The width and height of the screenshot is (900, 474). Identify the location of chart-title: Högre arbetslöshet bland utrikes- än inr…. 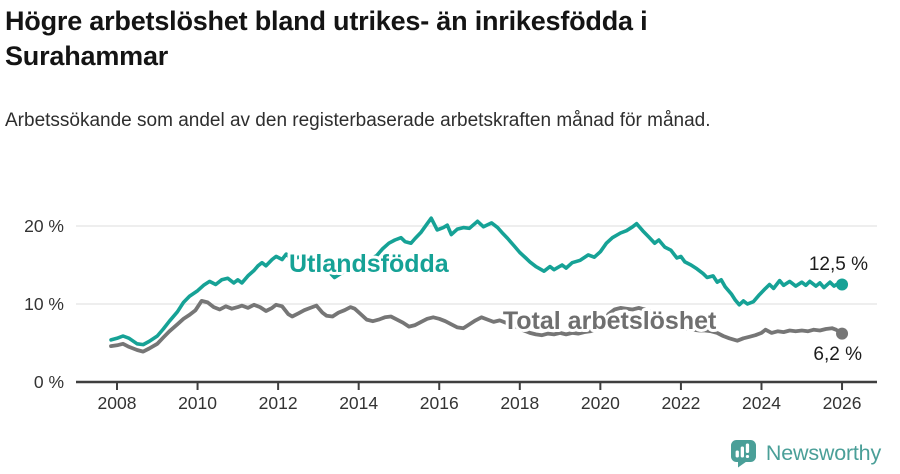
(326, 38).